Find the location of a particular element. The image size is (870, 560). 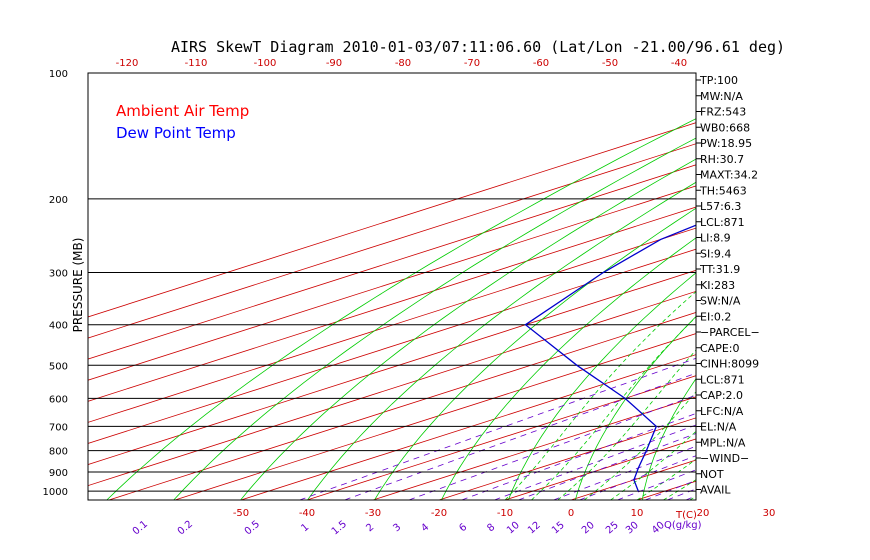

ambient-air-temp-line is located at coordinates (797, 283).